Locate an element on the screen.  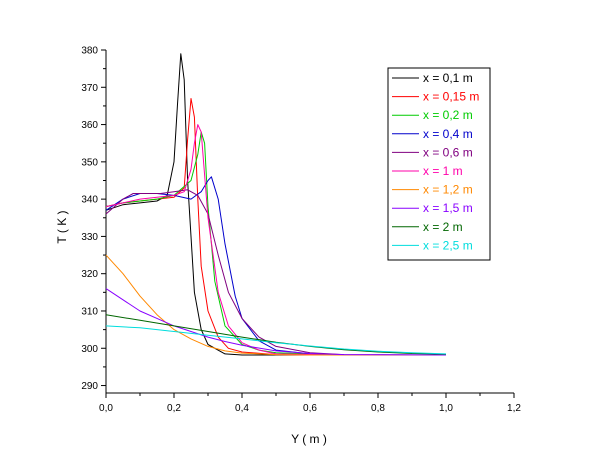
y-tick-label: 380 is located at coordinates (89, 51).